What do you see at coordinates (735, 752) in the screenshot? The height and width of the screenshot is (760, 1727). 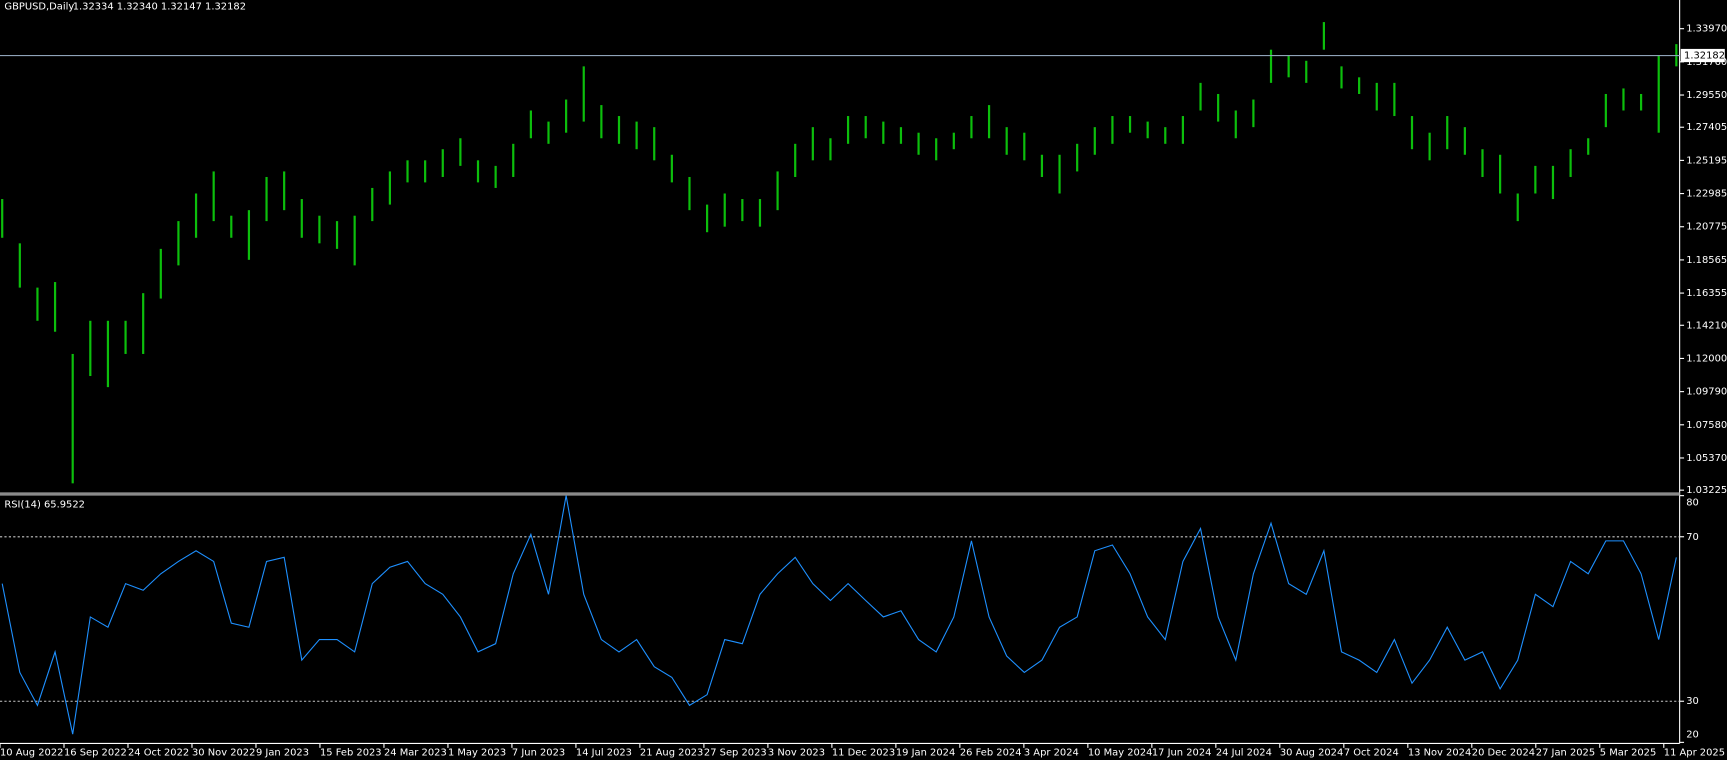 I see `x-tick-label: 27 Sep 2023` at bounding box center [735, 752].